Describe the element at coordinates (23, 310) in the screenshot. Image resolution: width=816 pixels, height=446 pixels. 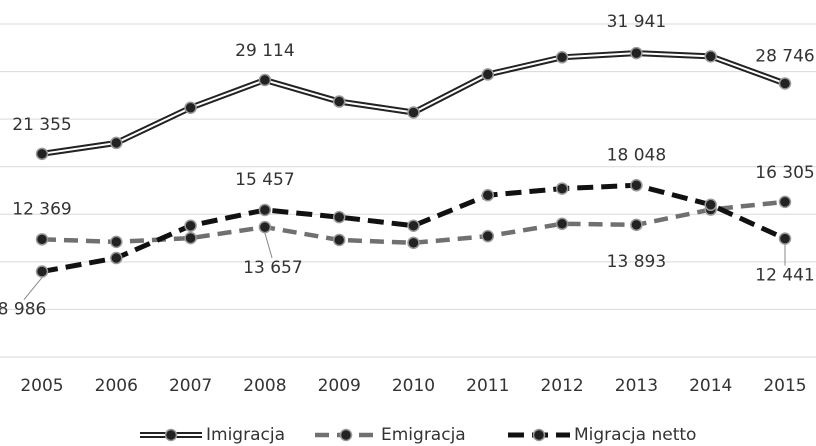
I see `data-label: 8 986` at that location.